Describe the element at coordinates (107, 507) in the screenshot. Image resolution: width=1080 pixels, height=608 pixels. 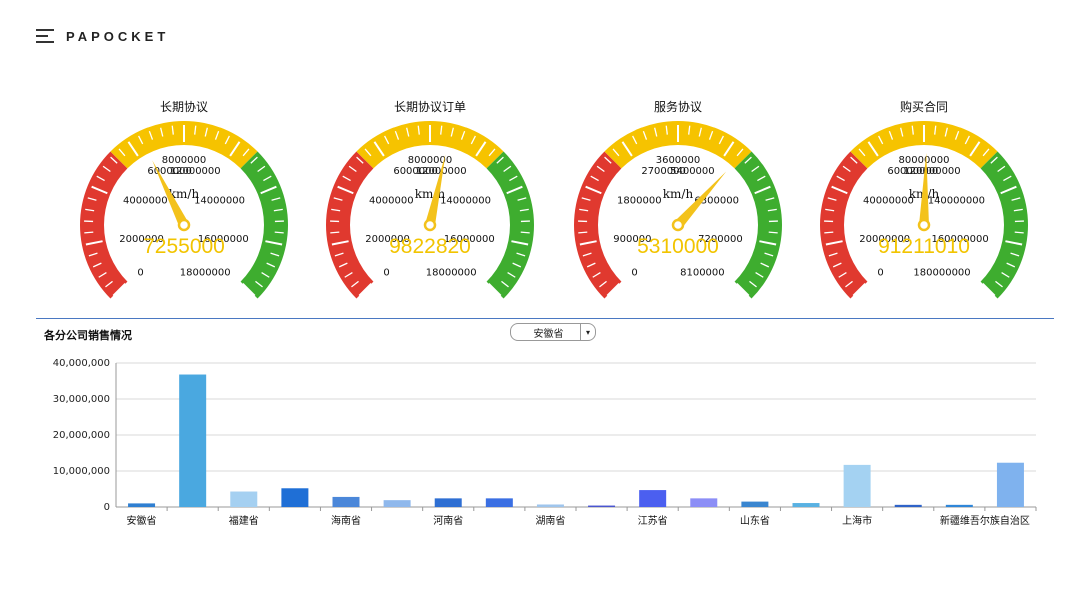
I see `y-tick-label: 0` at that location.